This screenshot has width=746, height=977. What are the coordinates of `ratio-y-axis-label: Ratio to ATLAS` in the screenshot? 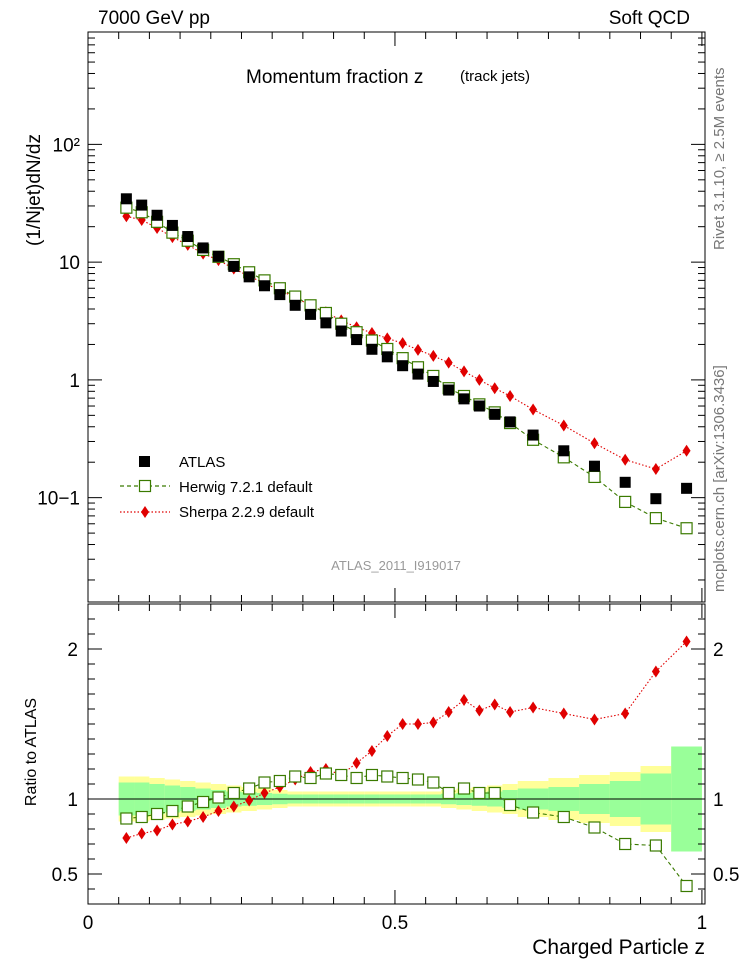 It's located at (31, 752).